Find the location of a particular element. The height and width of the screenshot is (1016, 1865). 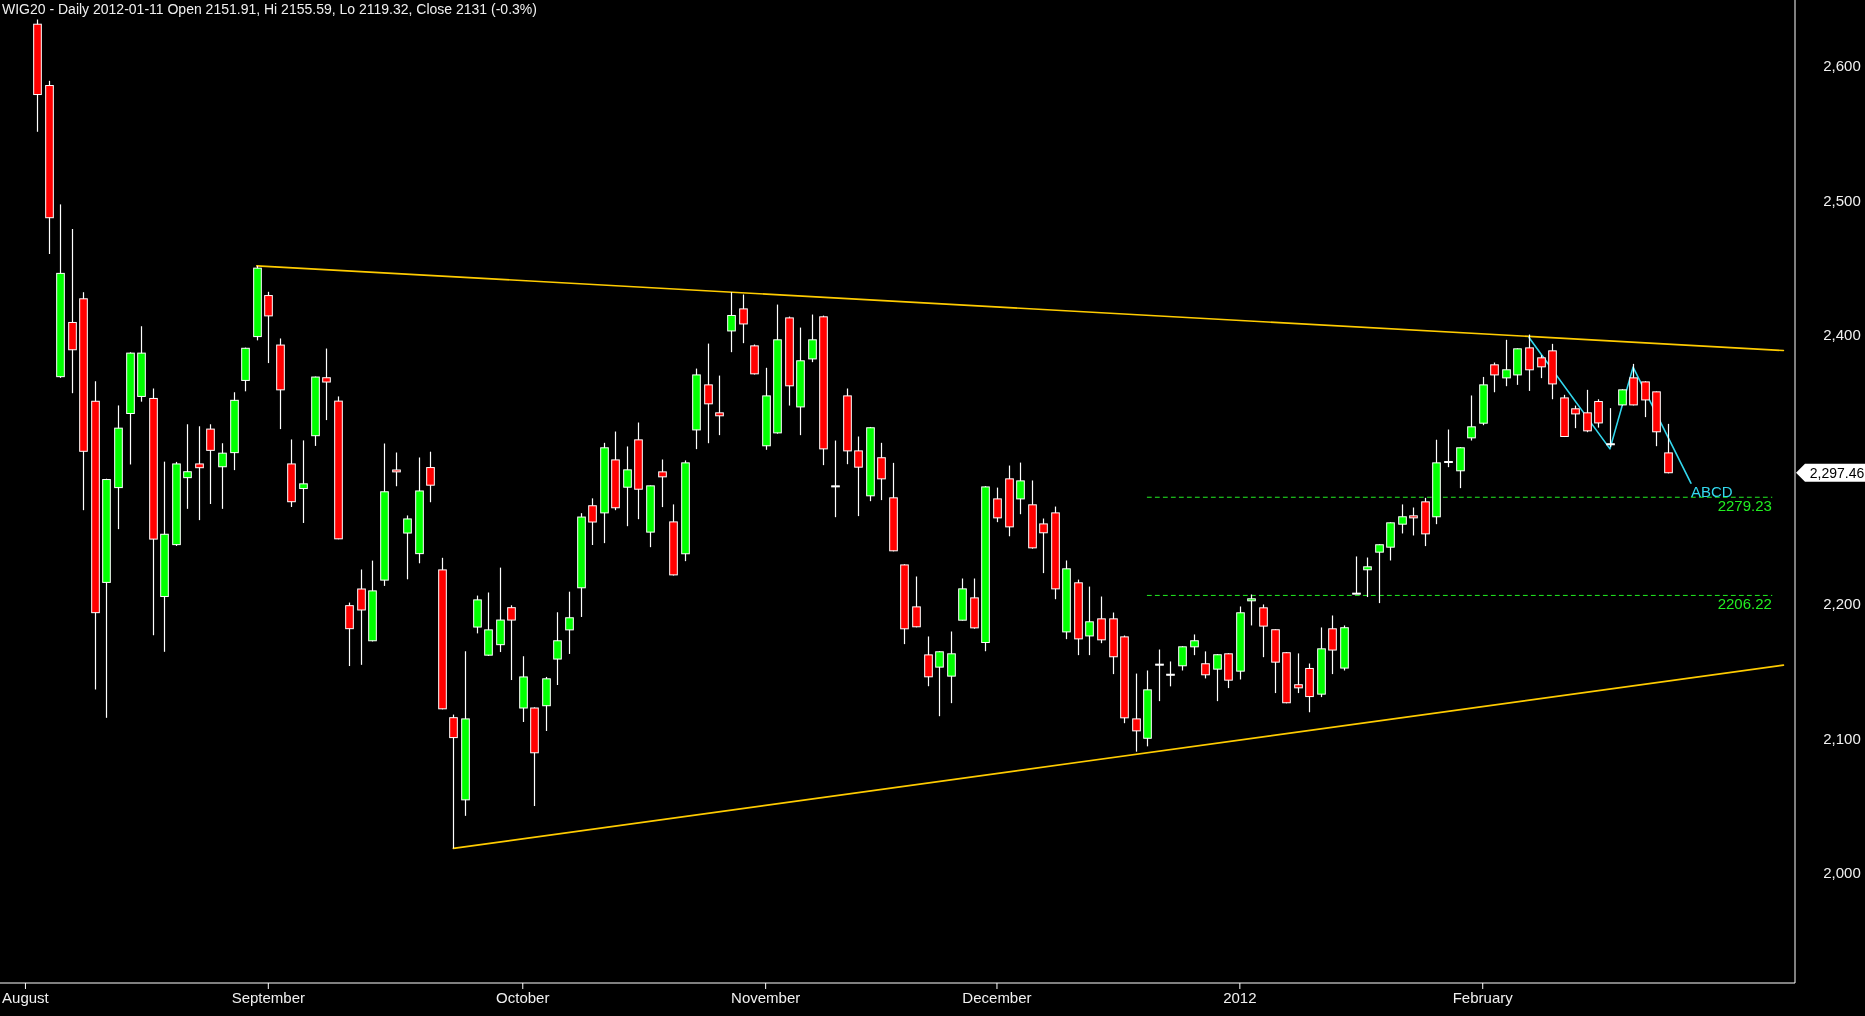

x-tick-label: October is located at coordinates (523, 997).